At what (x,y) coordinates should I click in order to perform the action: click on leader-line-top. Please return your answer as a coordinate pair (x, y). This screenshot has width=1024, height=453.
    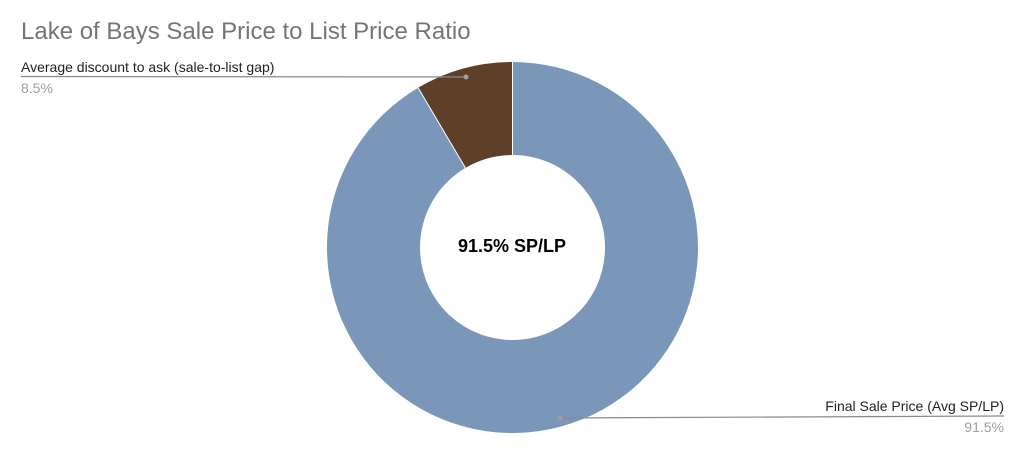
    Looking at the image, I should click on (243, 76).